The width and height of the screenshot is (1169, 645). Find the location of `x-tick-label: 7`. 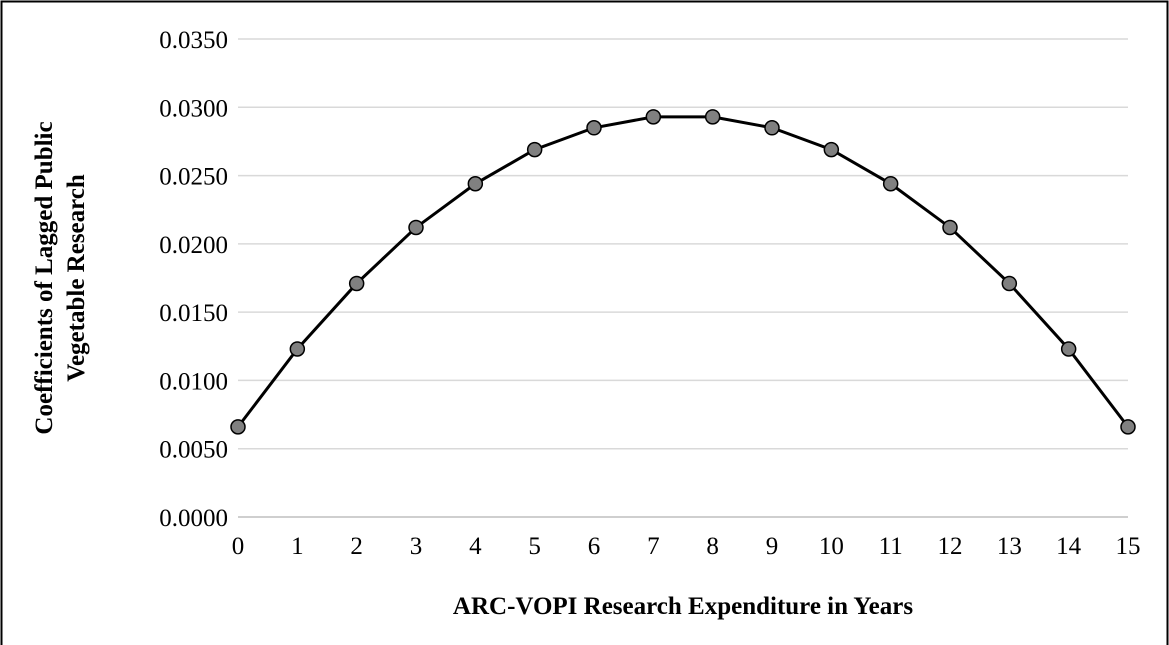

x-tick-label: 7 is located at coordinates (653, 546).